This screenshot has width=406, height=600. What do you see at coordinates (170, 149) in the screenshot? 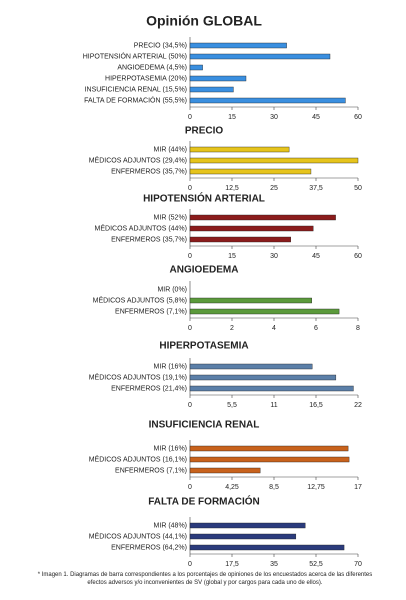
I see `y-tick-label: MIR (44%)` at bounding box center [170, 149].